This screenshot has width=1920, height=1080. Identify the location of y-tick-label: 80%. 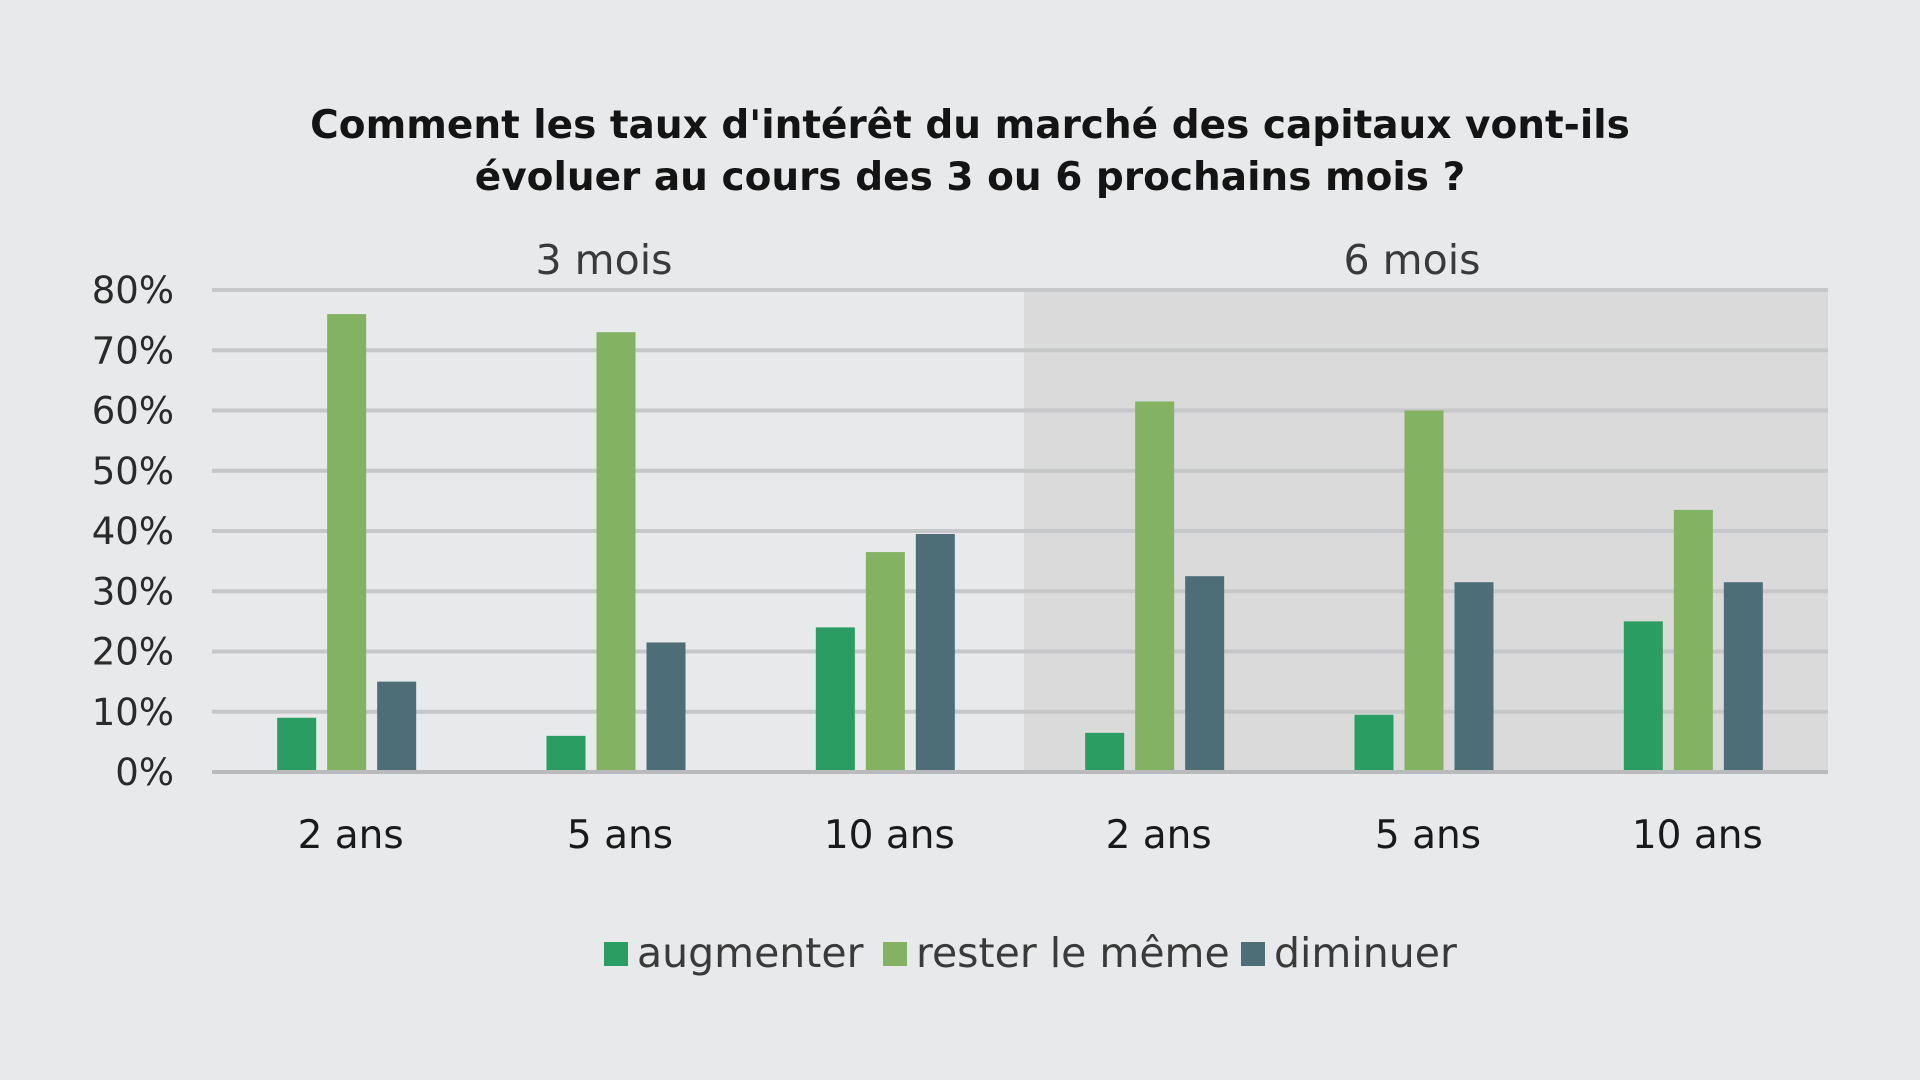
(133, 290).